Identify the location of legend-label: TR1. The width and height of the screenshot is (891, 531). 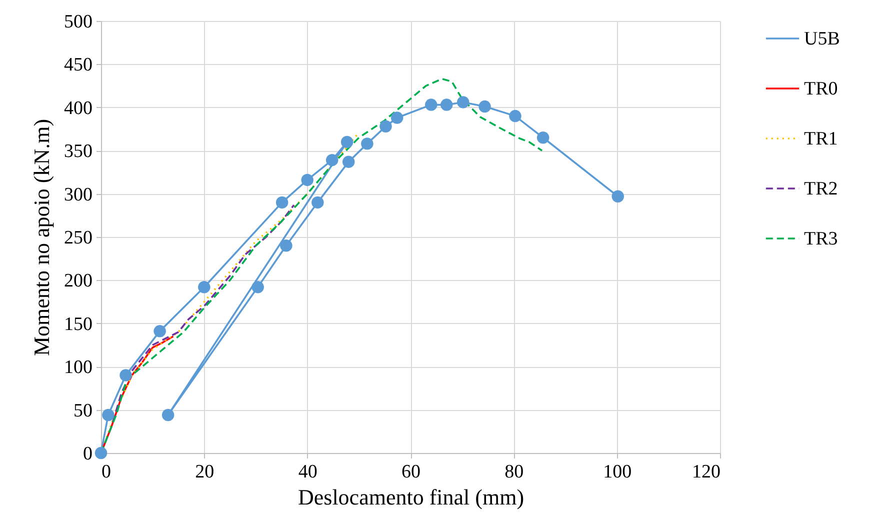
(821, 139).